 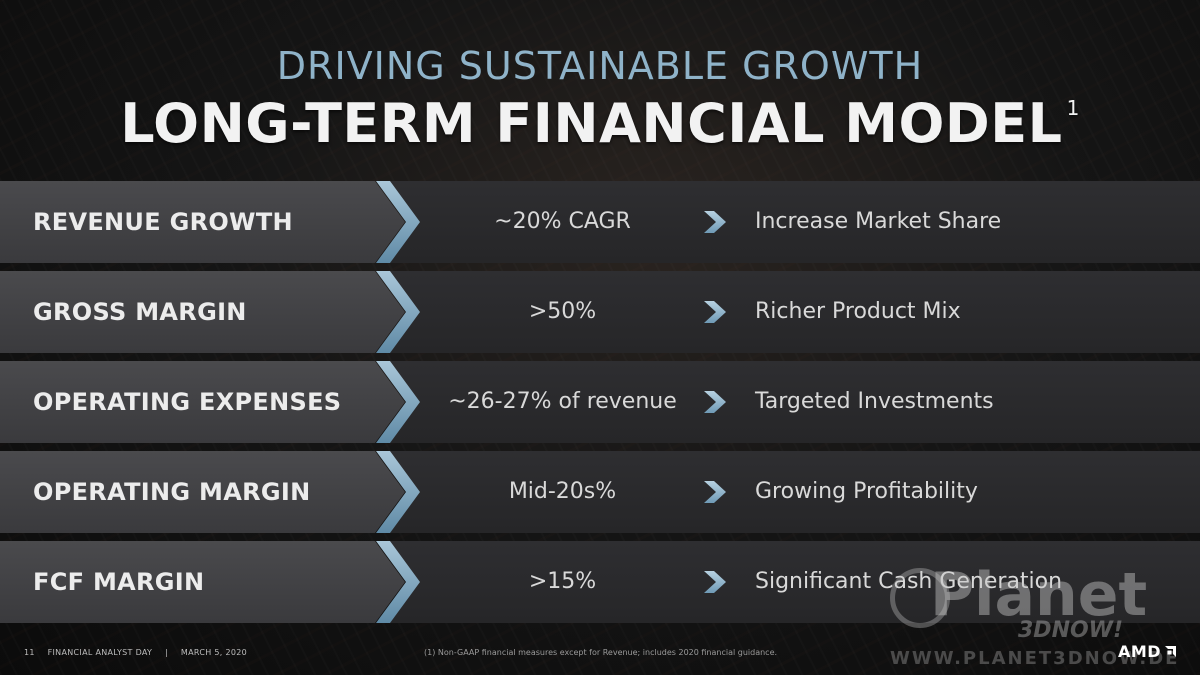 What do you see at coordinates (562, 491) in the screenshot?
I see `row-target-value: Mid-20s%` at bounding box center [562, 491].